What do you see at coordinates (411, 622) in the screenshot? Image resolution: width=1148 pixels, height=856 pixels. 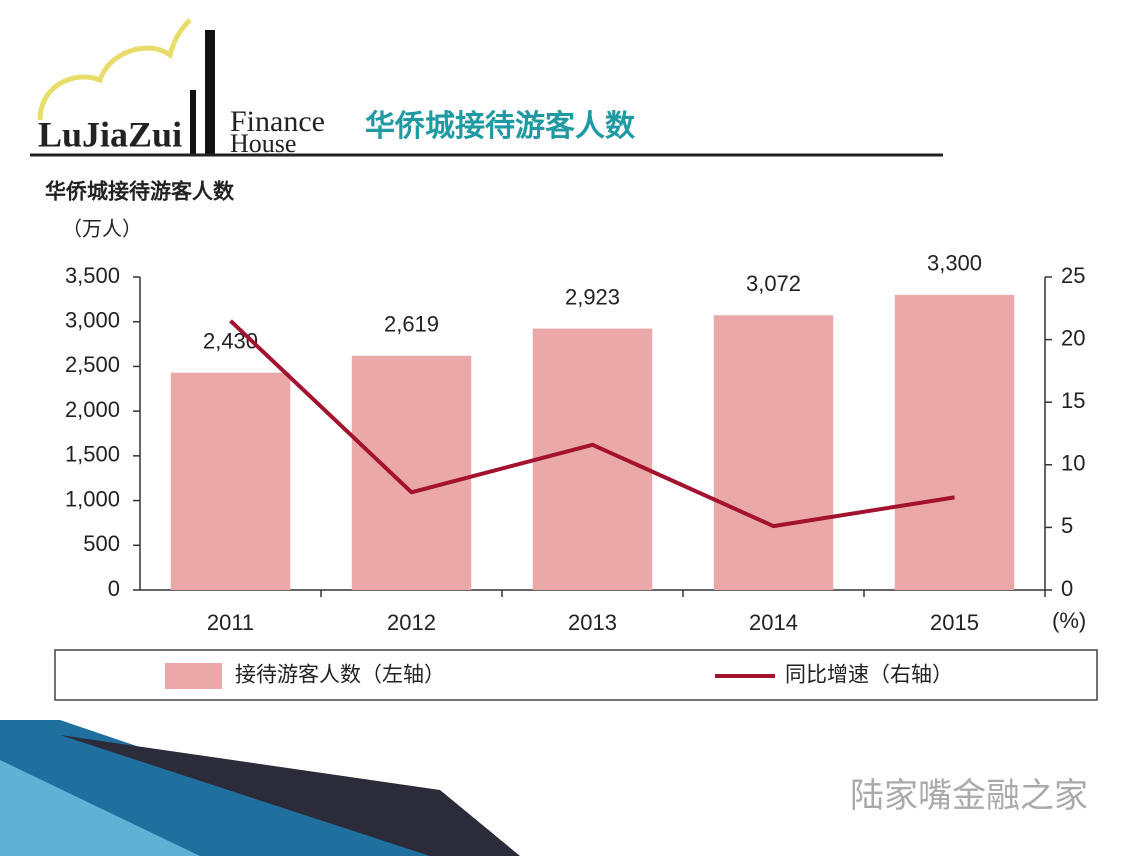 I see `x-tick-label: 2012` at bounding box center [411, 622].